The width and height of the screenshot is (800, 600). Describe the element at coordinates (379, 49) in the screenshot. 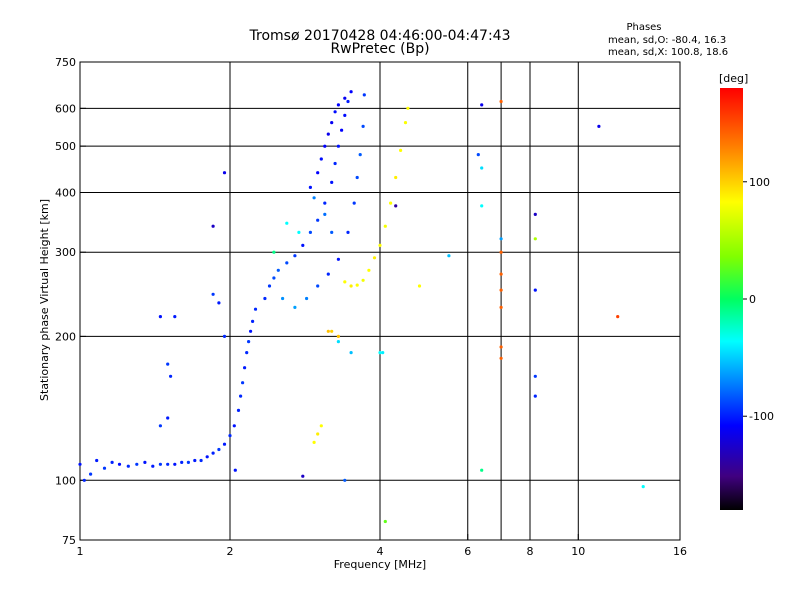

I see `chart-subtitle: RwPretec (Bp)` at that location.